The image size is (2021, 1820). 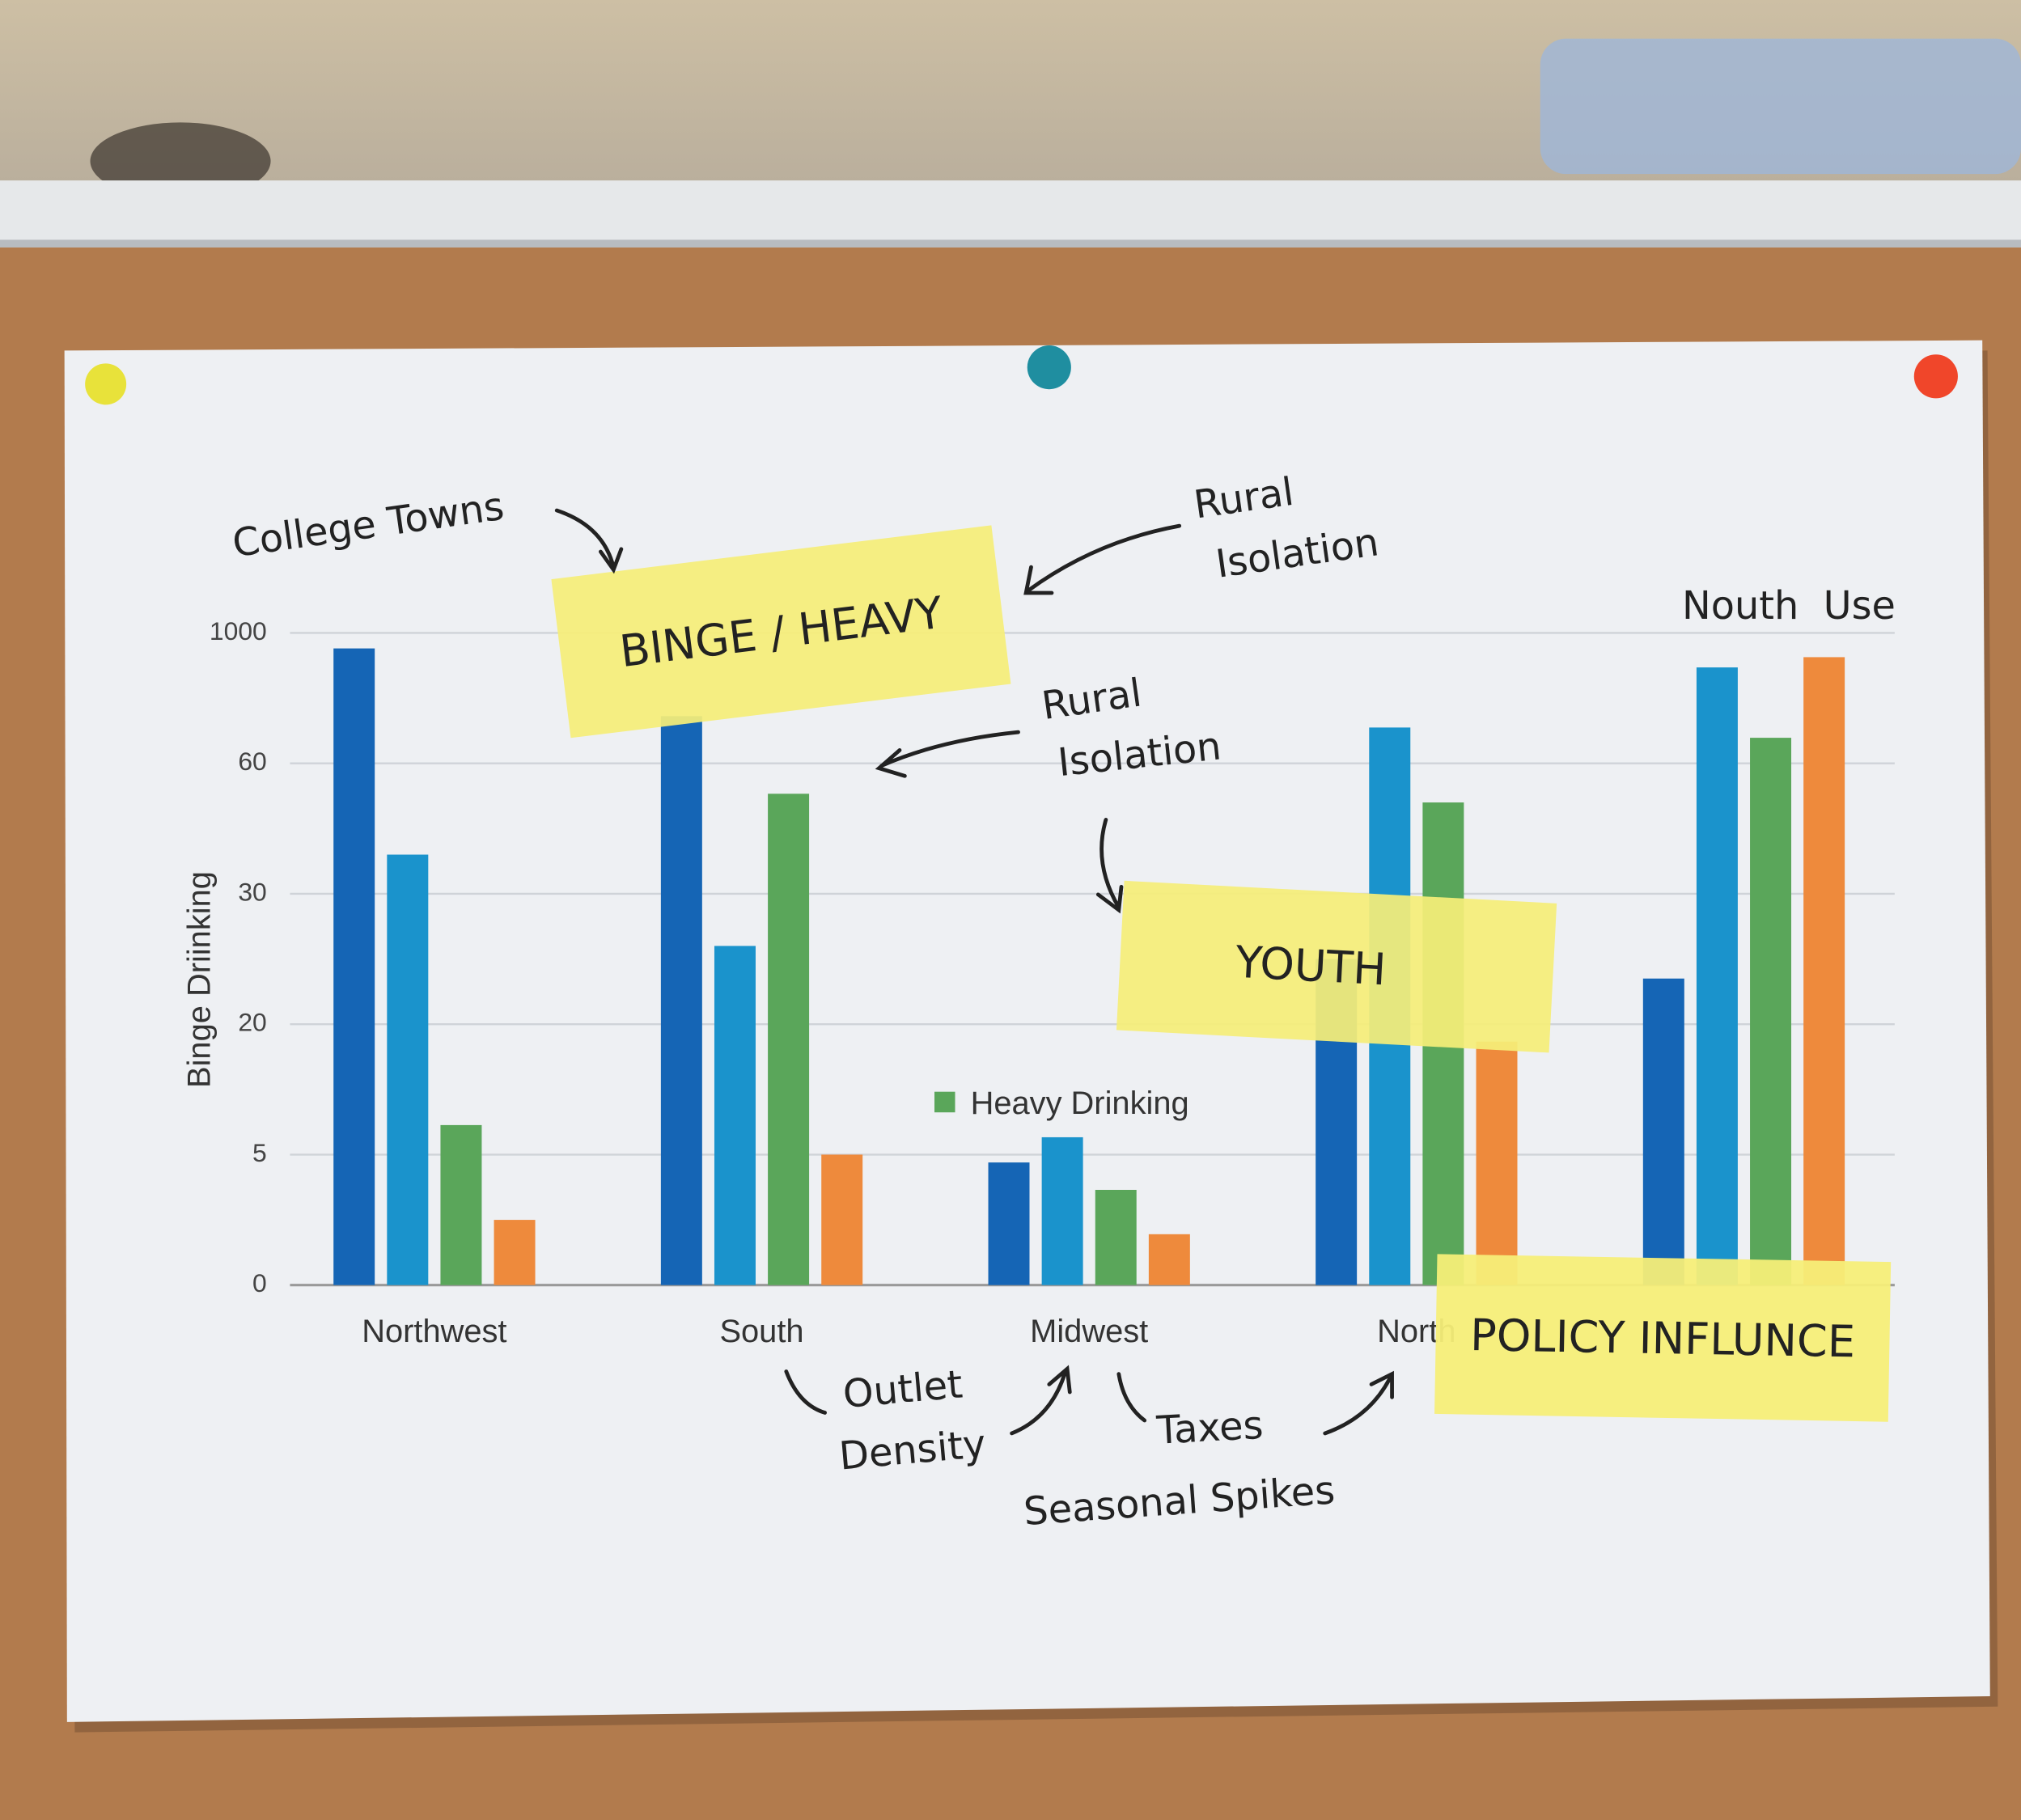 I want to click on annotation: Outlet, so click(x=902, y=1389).